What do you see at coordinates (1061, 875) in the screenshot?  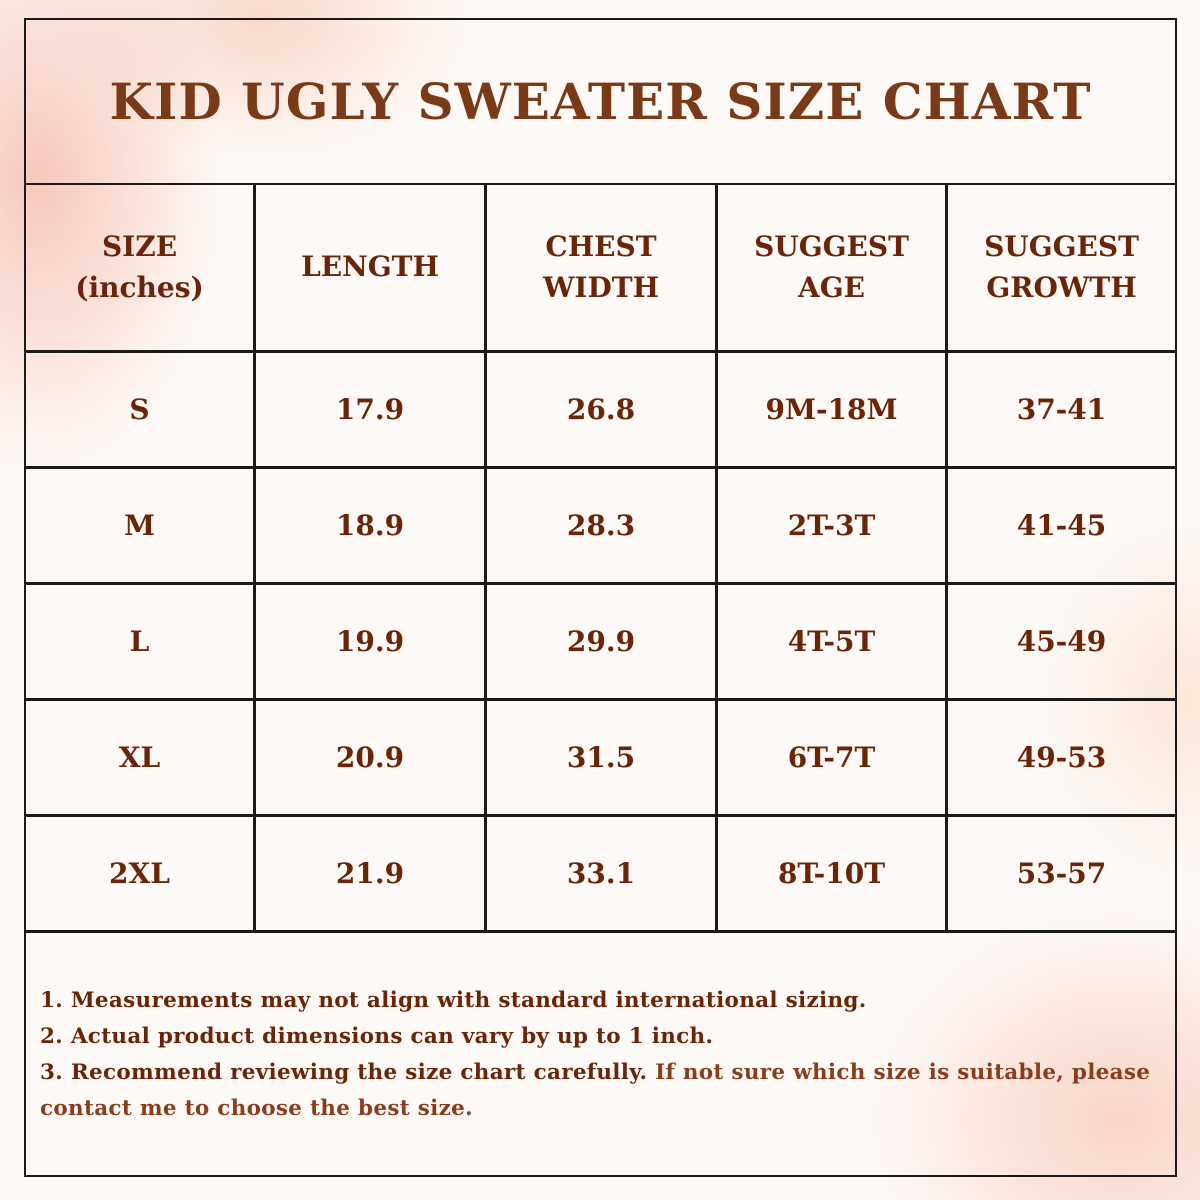 I see `table-cell: 53-57` at bounding box center [1061, 875].